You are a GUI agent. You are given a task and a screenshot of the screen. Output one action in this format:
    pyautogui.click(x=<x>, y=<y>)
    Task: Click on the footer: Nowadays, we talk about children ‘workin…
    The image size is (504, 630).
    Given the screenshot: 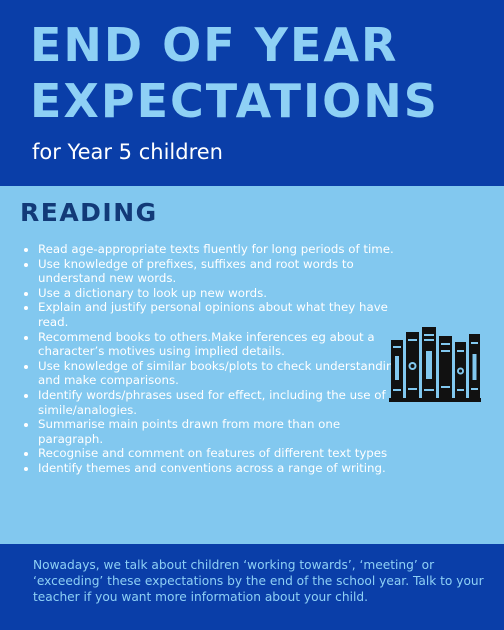 What is the action you would take?
    pyautogui.click(x=252, y=587)
    